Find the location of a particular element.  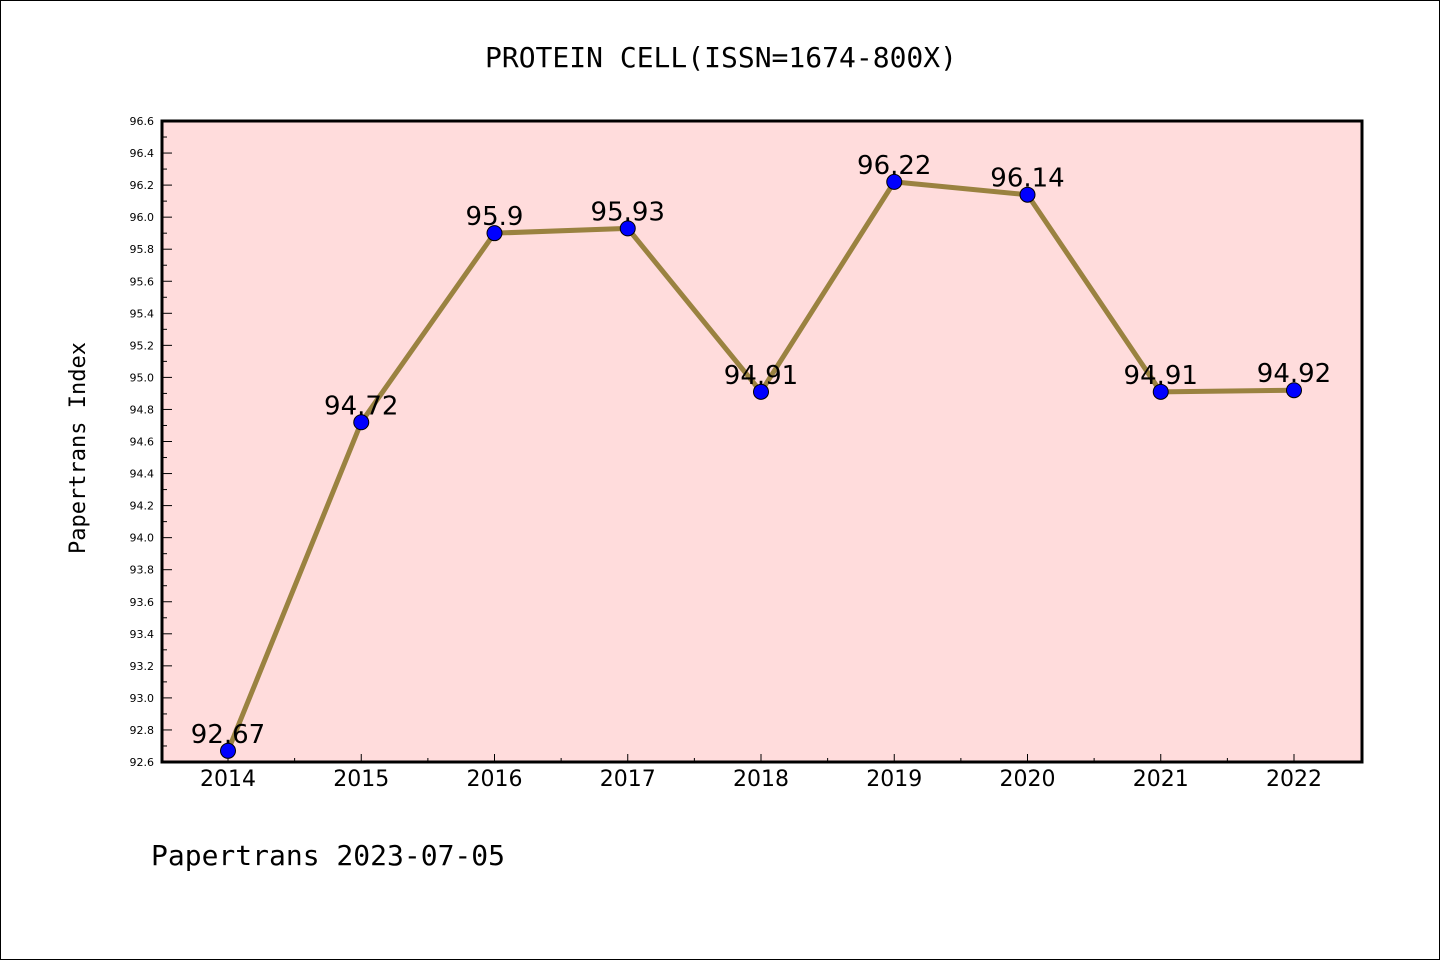

y-axis-label: Papertrans Index is located at coordinates (78, 448).